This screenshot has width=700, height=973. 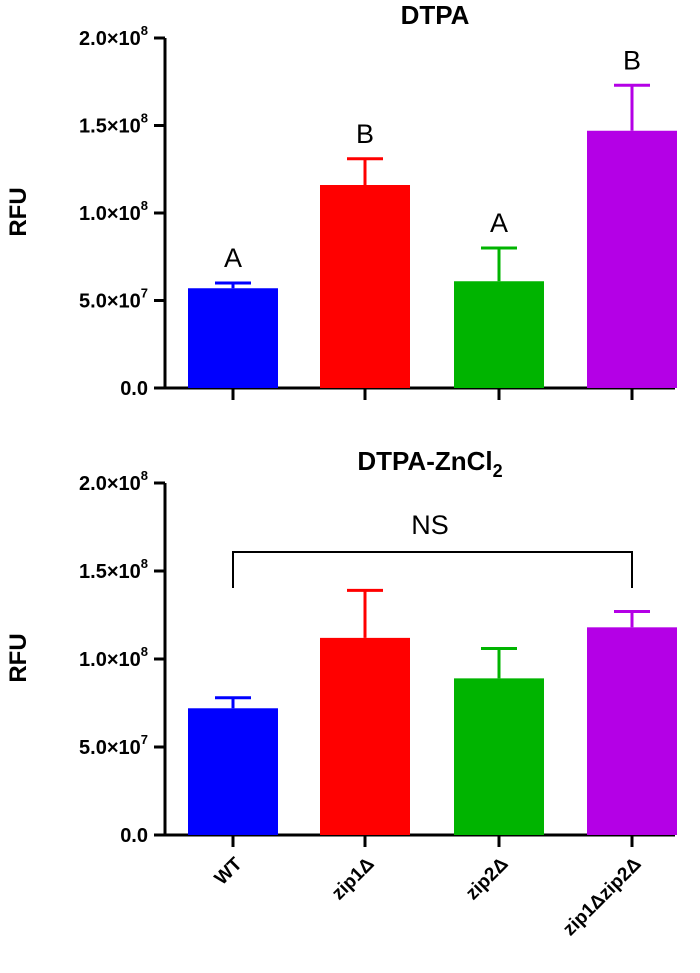 I want to click on significance-letter-0: A, so click(x=233, y=258).